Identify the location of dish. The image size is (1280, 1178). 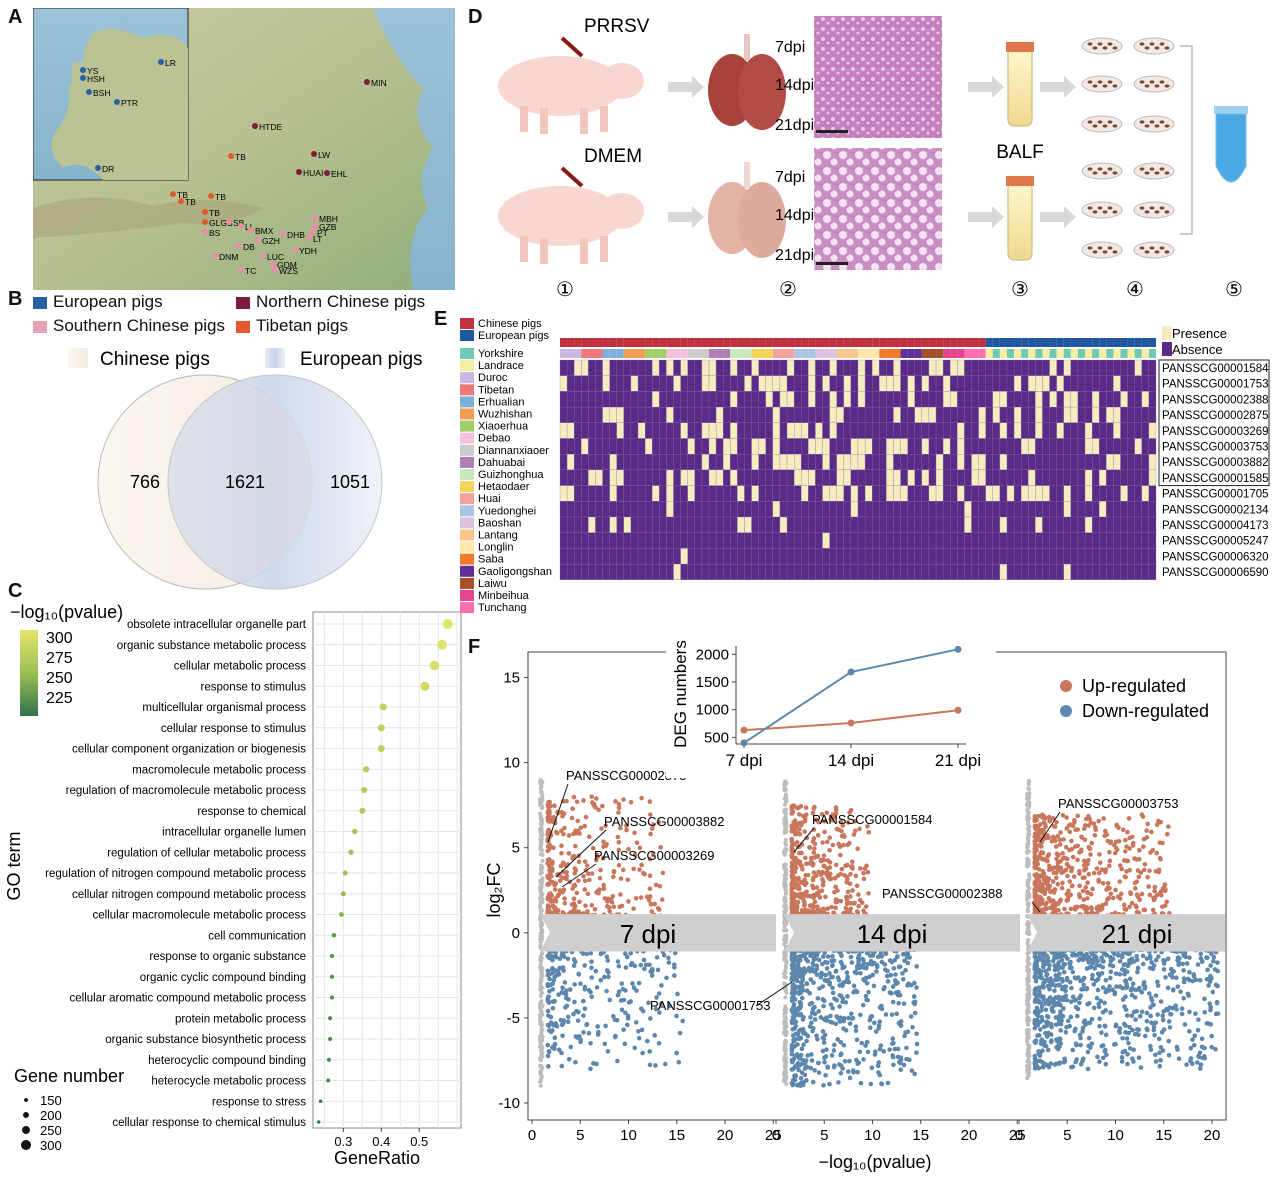
(1102, 171).